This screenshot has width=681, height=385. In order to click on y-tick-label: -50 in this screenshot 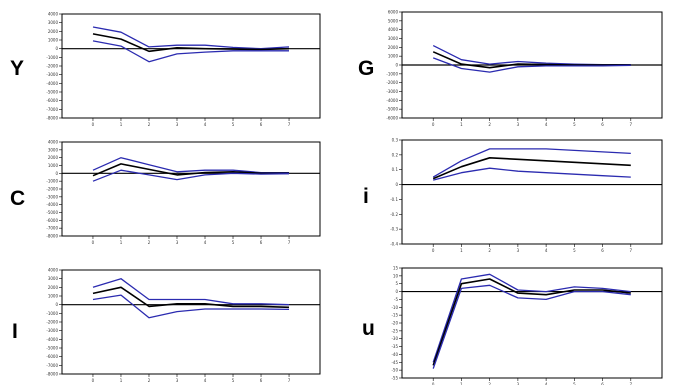, I will do `click(394, 370)`.